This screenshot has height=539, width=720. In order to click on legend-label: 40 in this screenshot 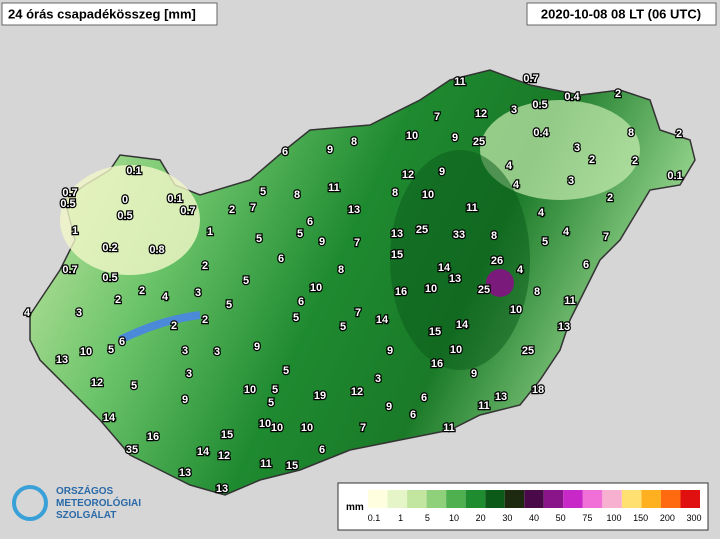, I will do `click(534, 518)`.